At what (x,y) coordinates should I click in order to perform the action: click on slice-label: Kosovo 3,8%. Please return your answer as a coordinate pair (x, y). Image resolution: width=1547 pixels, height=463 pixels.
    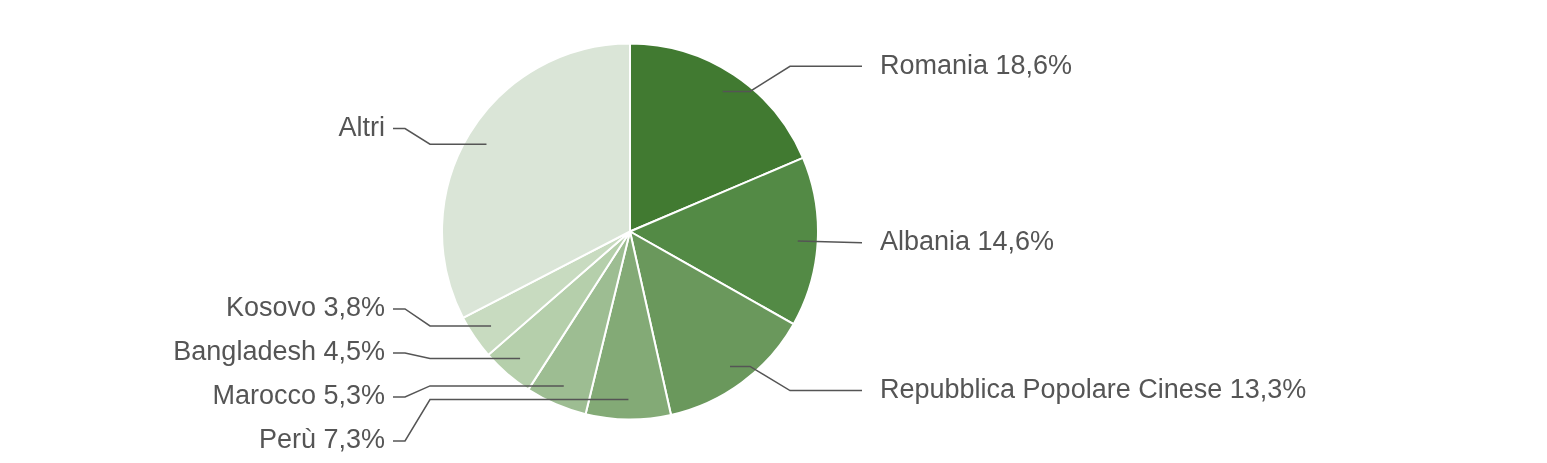
    Looking at the image, I should click on (305, 307).